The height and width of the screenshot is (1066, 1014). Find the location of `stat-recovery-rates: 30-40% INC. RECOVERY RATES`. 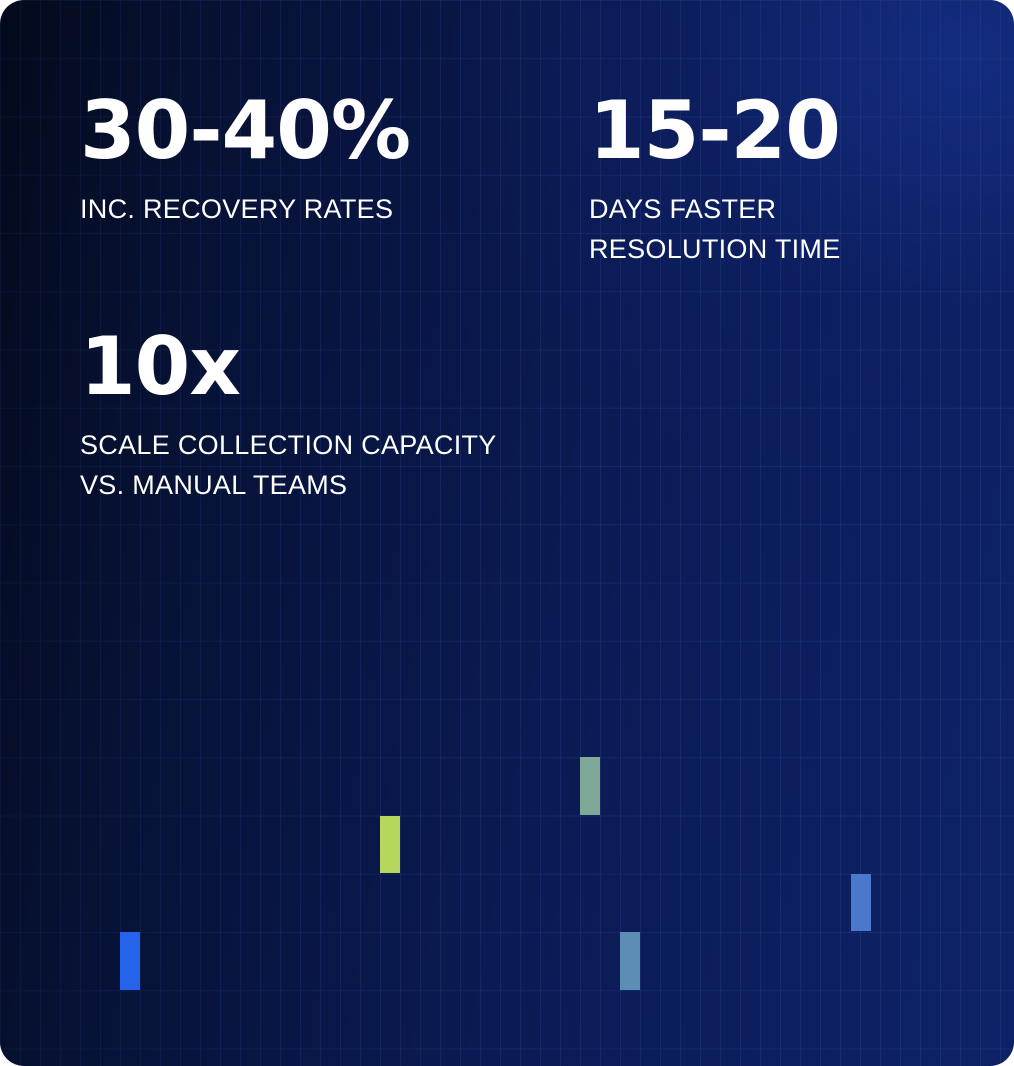

stat-recovery-rates: 30-40% INC. RECOVERY RATES is located at coordinates (245, 156).